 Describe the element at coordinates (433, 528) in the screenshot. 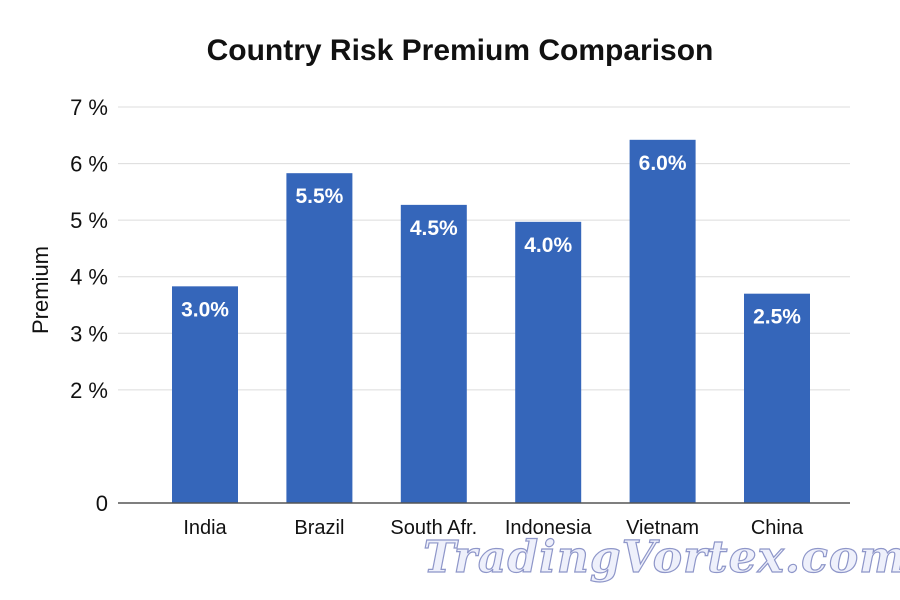

I see `x-tick-label: South Afr.` at that location.